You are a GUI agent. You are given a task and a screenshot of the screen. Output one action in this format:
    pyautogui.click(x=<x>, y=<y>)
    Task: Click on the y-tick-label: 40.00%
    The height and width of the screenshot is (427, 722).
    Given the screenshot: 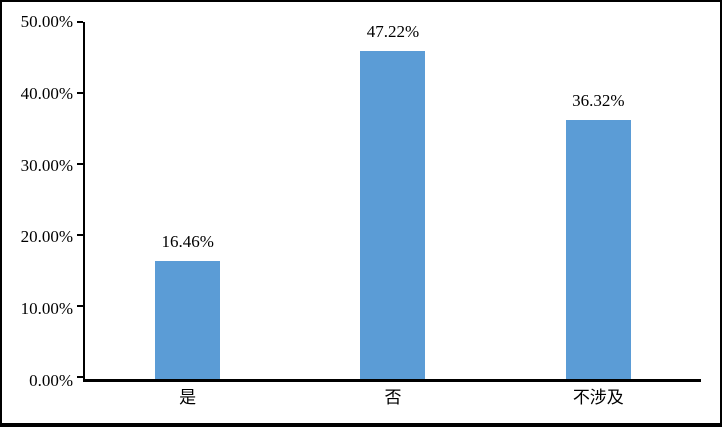 What is the action you would take?
    pyautogui.click(x=46, y=93)
    